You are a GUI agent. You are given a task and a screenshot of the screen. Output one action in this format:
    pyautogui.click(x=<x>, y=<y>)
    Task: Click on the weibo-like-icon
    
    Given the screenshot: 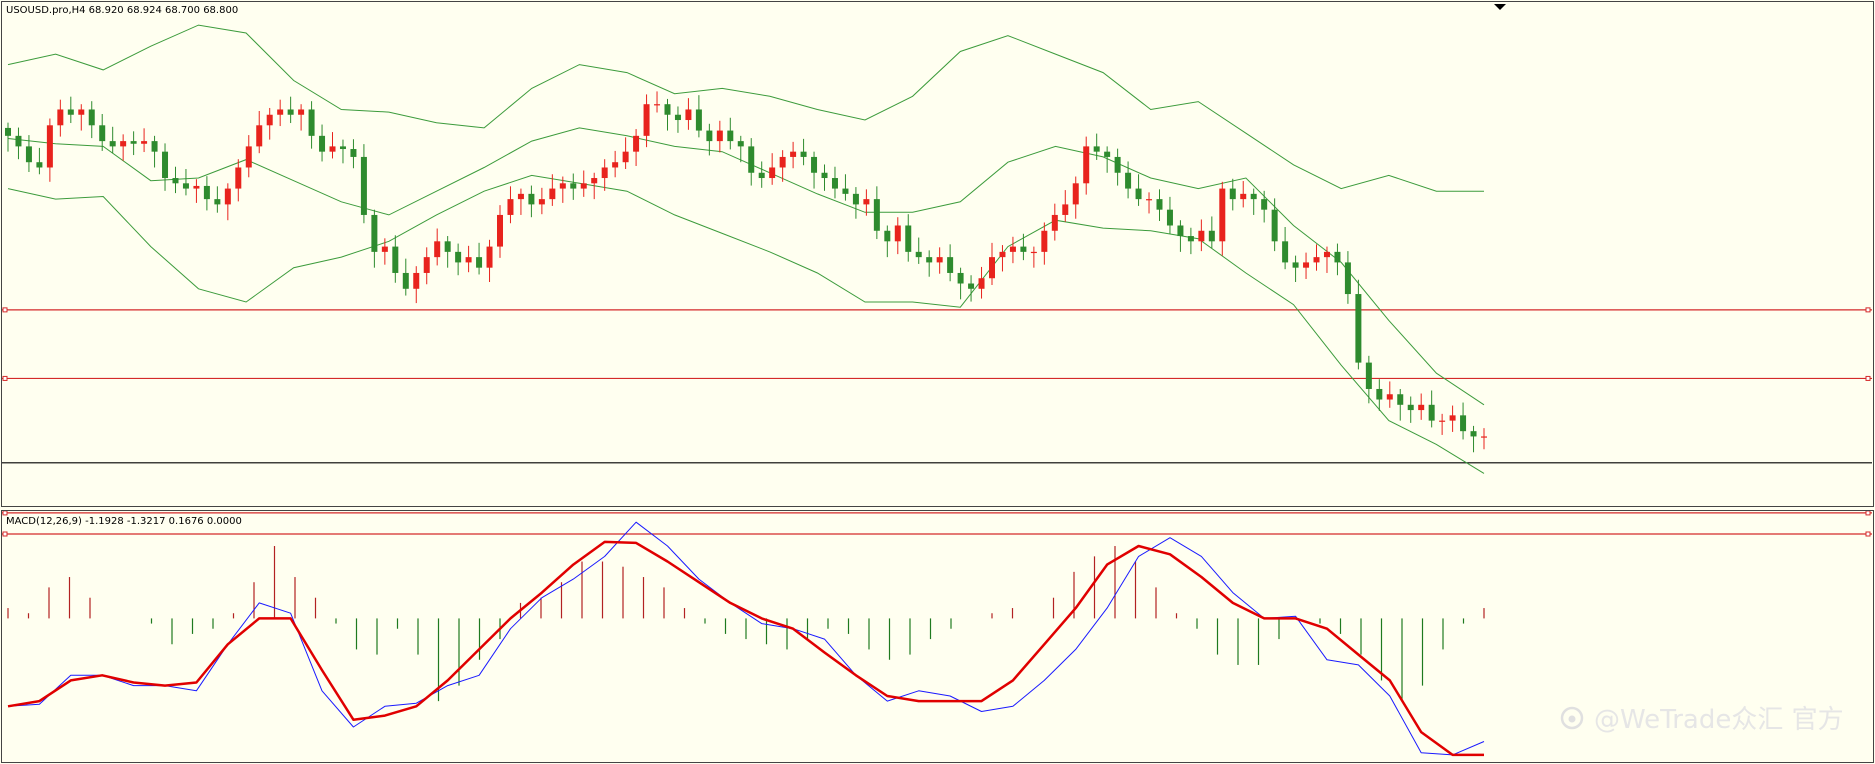 What is the action you would take?
    pyautogui.click(x=1572, y=718)
    